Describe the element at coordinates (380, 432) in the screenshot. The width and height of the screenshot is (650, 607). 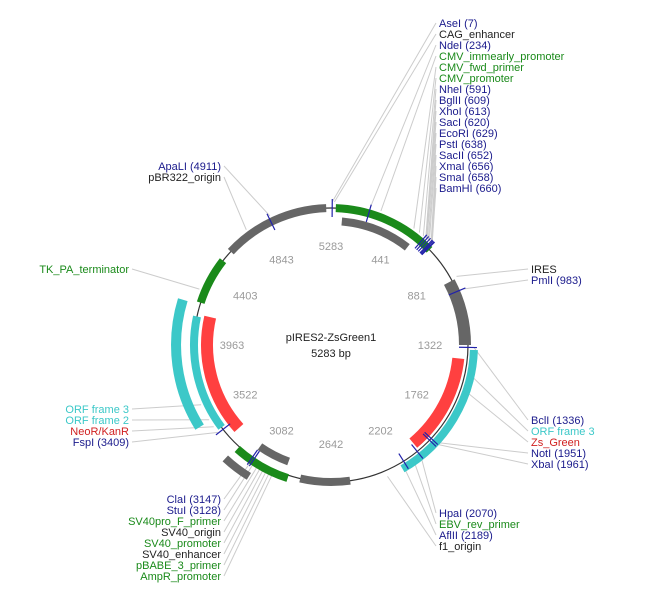
I see `tick-label: 2202` at that location.